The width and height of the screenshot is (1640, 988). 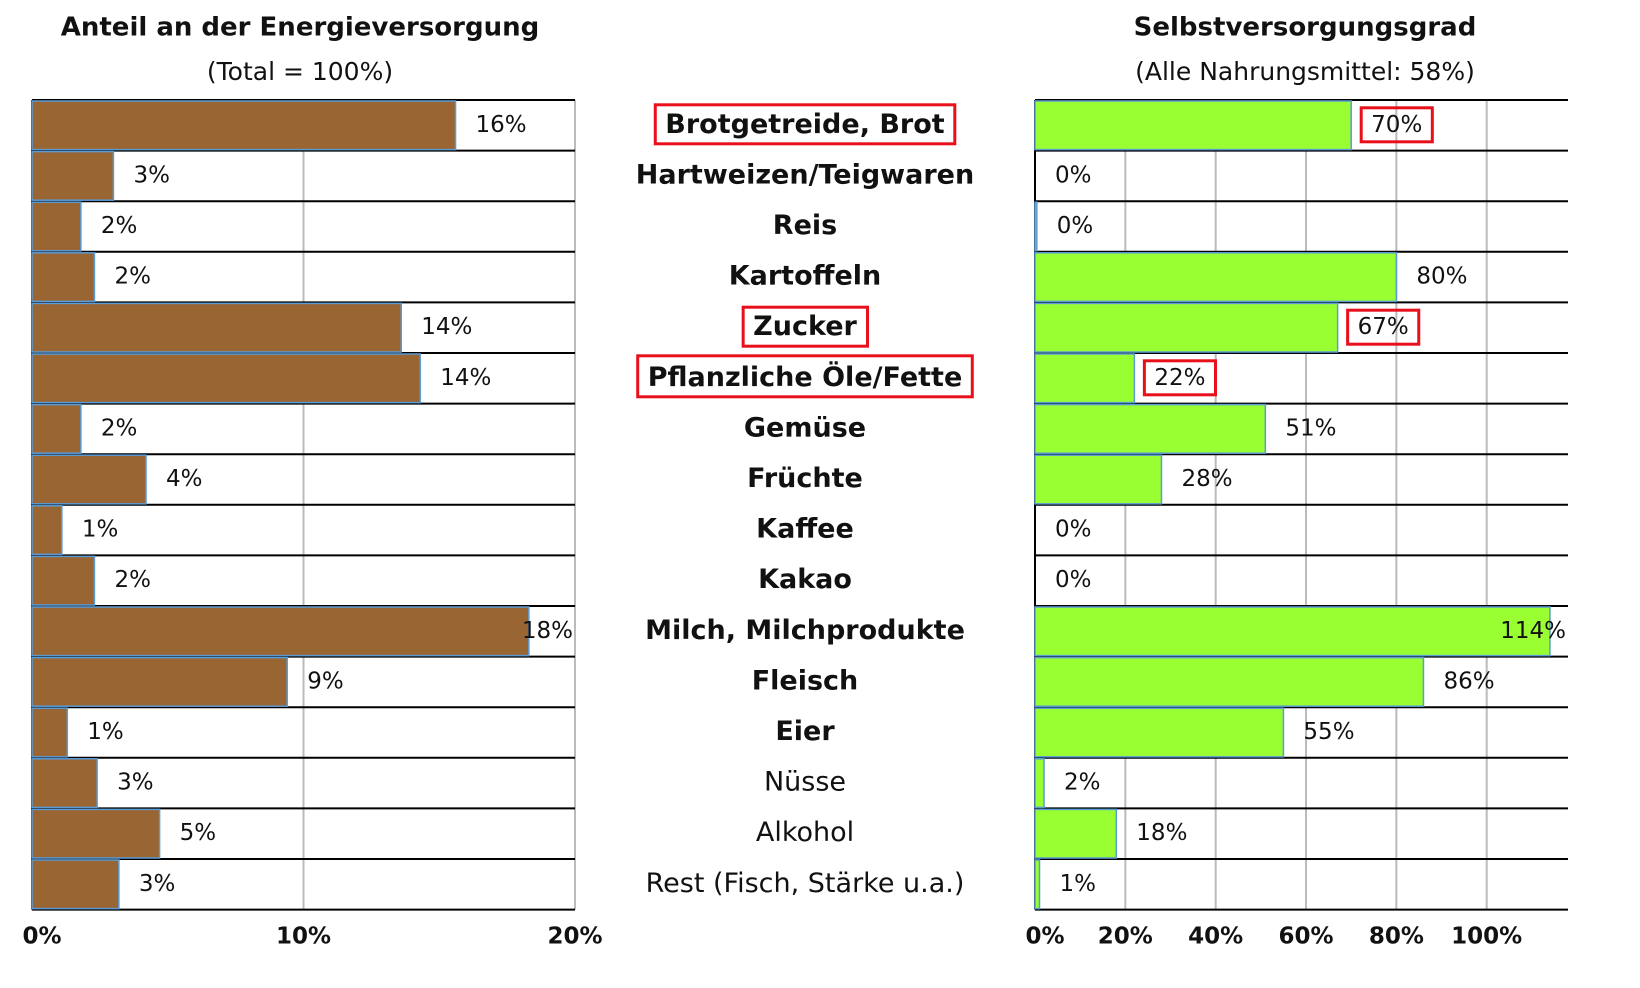 I want to click on chart-subtitle: (Alle Nahrungsmittel: 58%), so click(x=1305, y=71).